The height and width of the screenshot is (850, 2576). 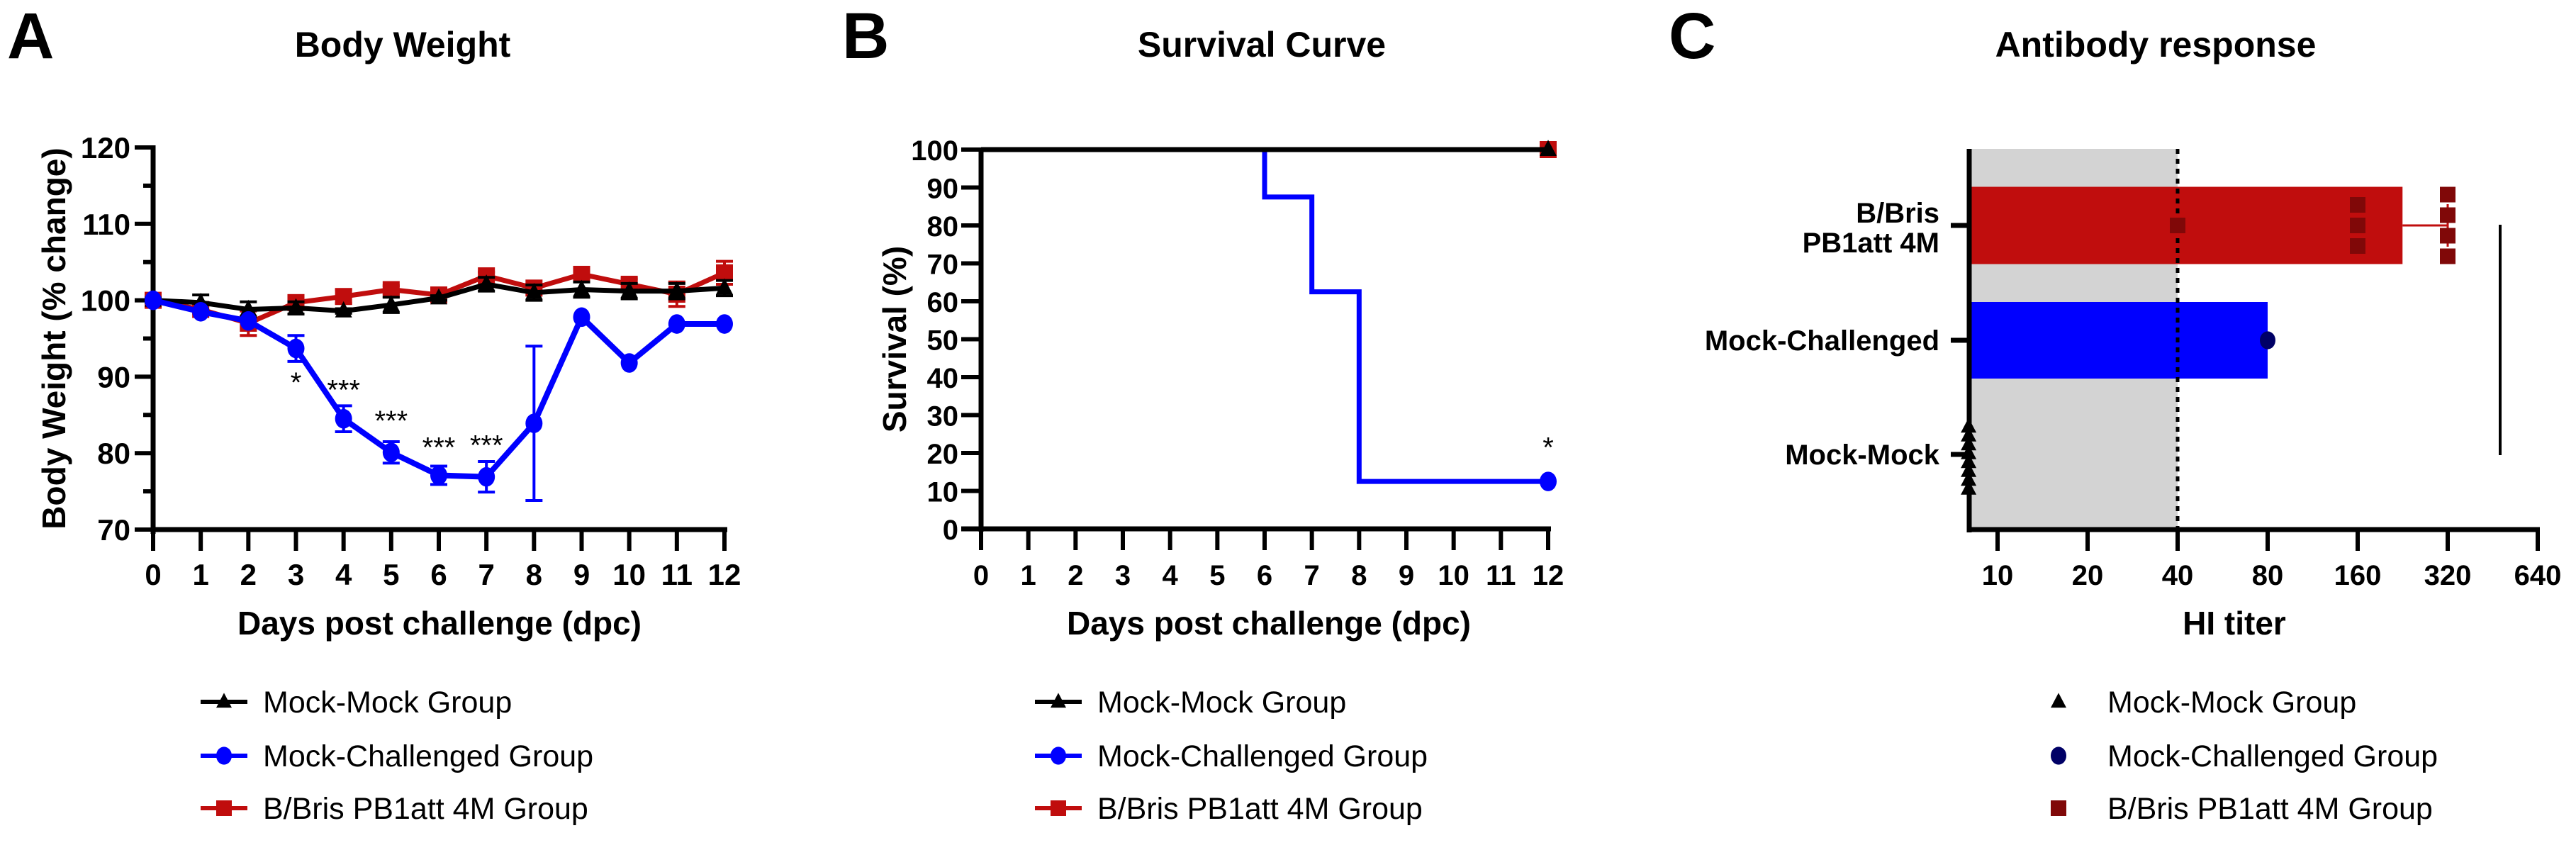 I want to click on y-tick-label: 30, so click(x=943, y=416).